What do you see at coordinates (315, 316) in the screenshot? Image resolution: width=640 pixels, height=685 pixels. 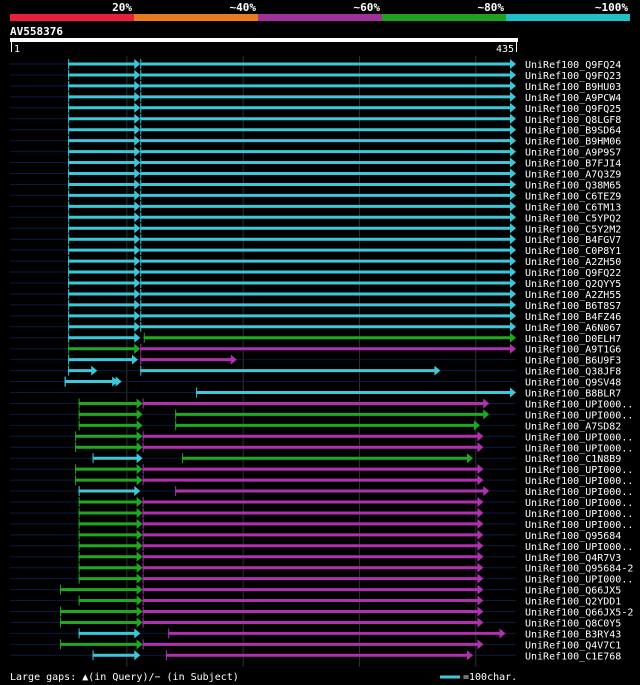 I see `hit-row: UniRef100_B4FZ46` at bounding box center [315, 316].